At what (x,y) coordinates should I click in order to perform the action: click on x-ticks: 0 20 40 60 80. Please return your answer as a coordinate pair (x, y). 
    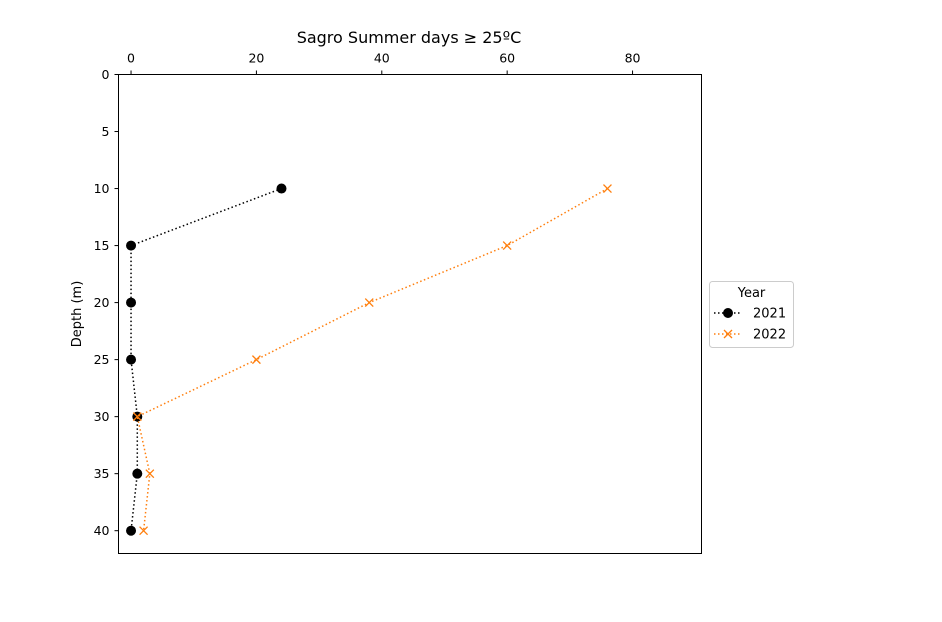
    Looking at the image, I should click on (384, 63).